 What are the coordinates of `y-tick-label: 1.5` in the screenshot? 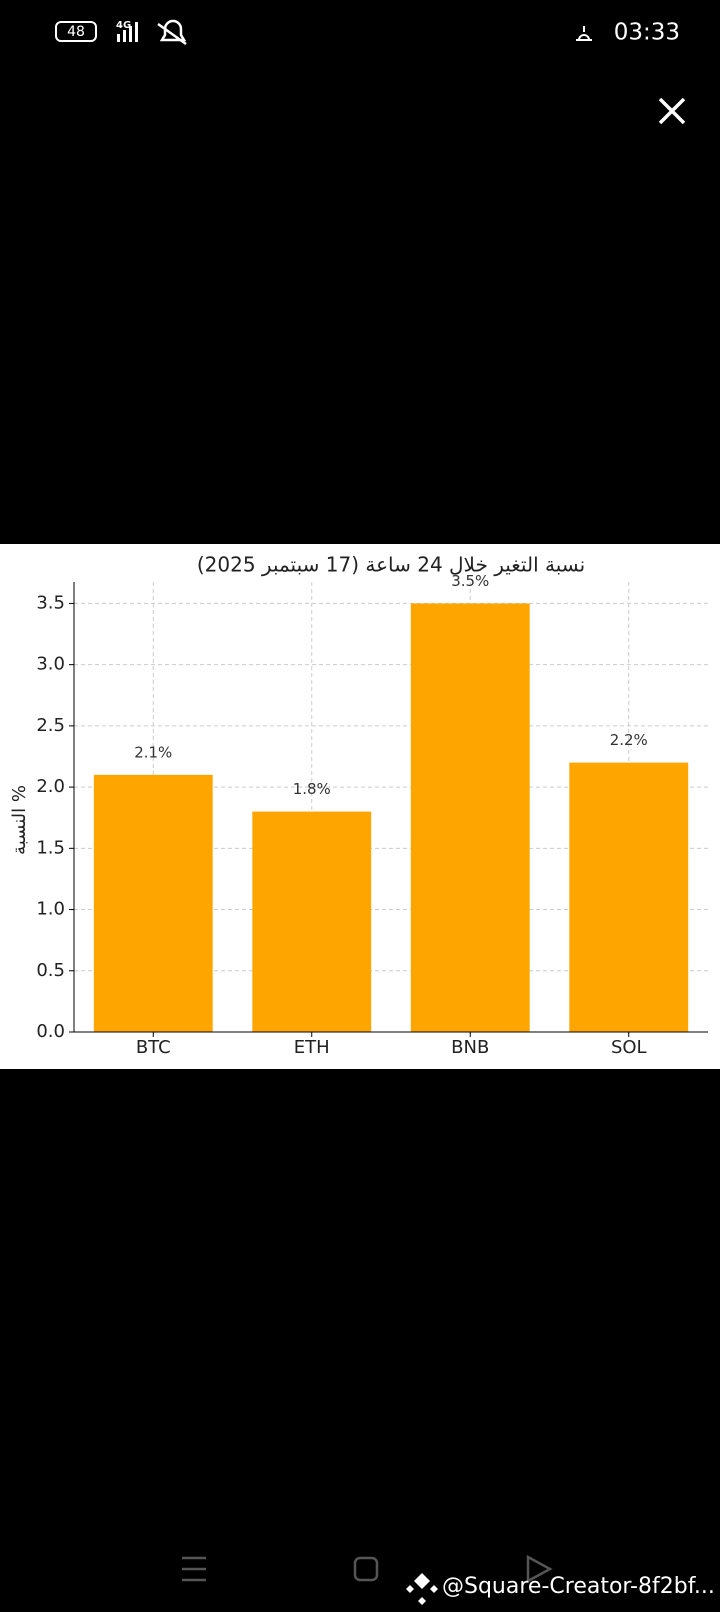 It's located at (50, 847).